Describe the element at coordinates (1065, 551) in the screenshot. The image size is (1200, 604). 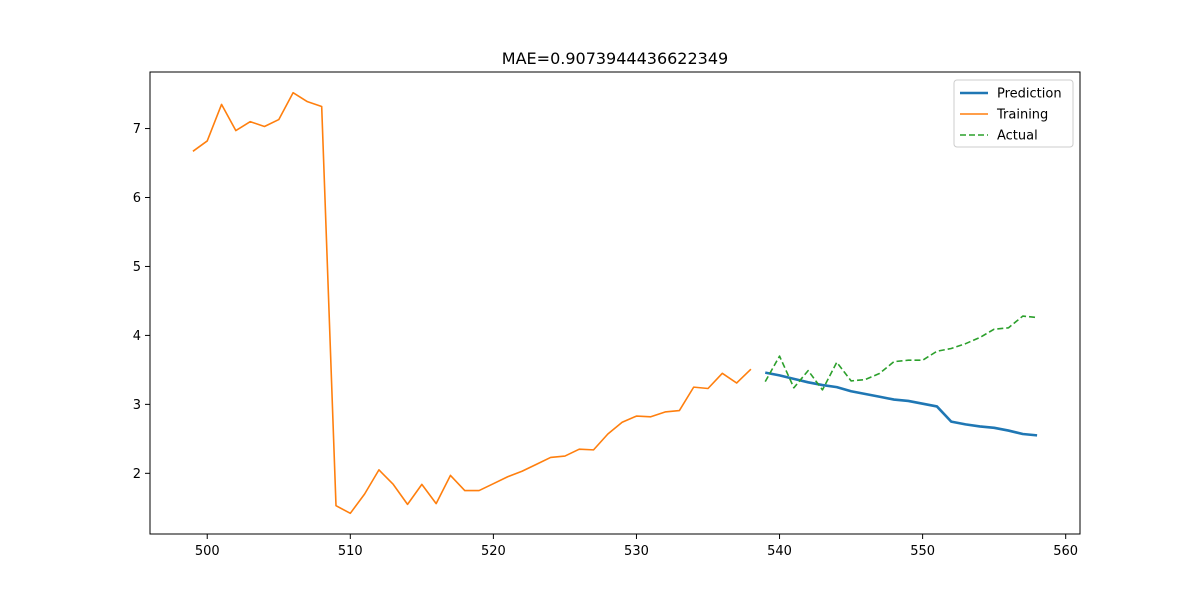
I see `x-tick-label-560: 560` at that location.